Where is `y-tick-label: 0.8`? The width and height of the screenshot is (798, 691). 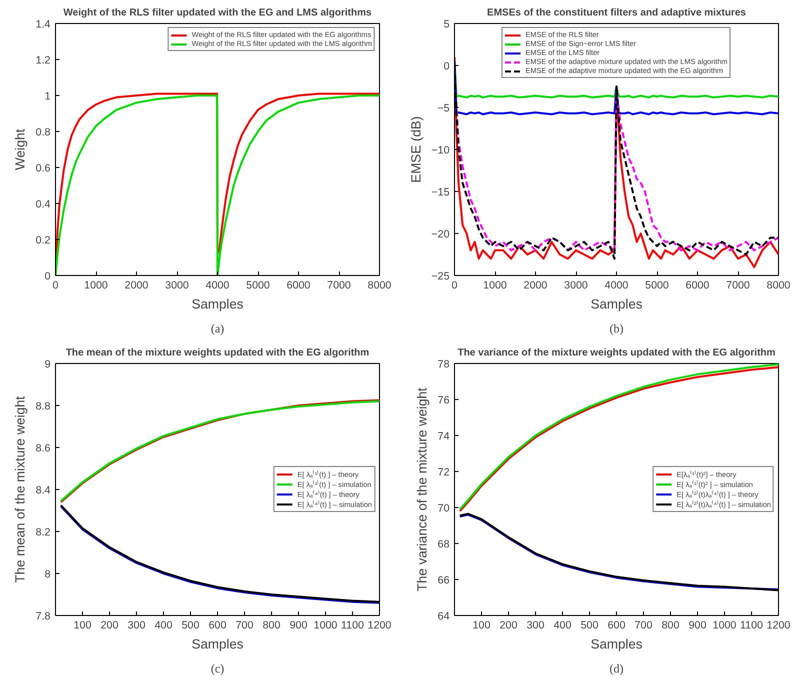 y-tick-label: 0.8 is located at coordinates (43, 132).